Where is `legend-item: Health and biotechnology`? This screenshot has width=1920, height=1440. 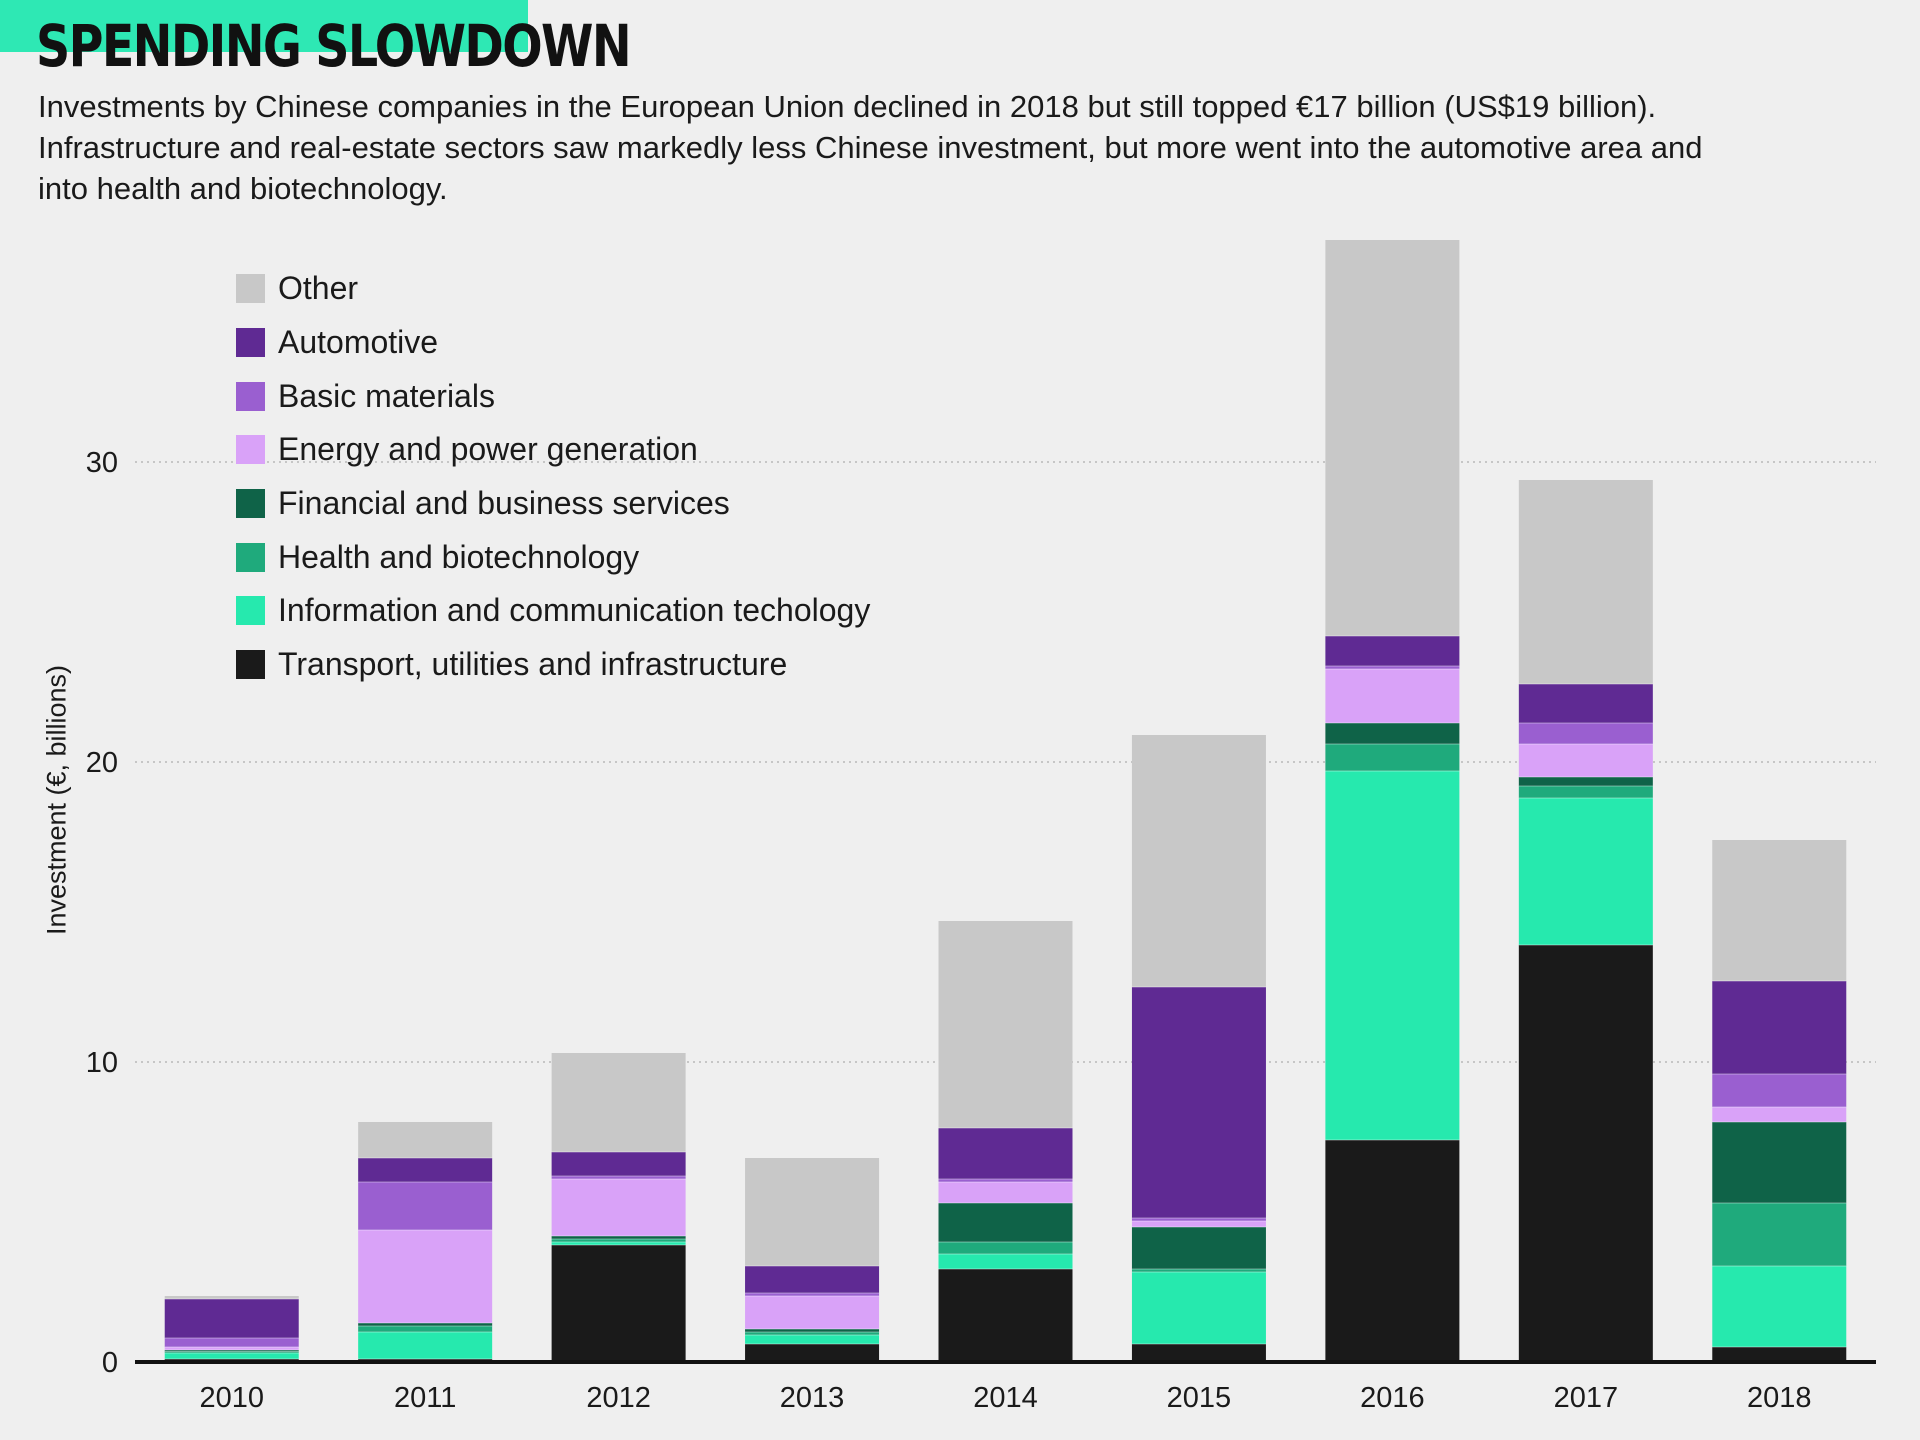
legend-item: Health and biotechnology is located at coordinates (553, 557).